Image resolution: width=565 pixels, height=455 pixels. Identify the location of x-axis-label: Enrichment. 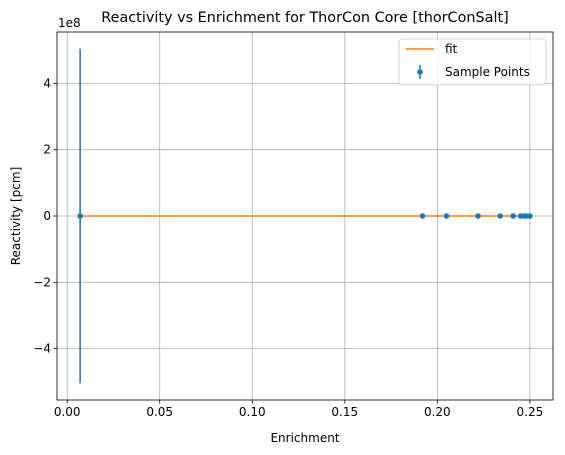
(304, 438).